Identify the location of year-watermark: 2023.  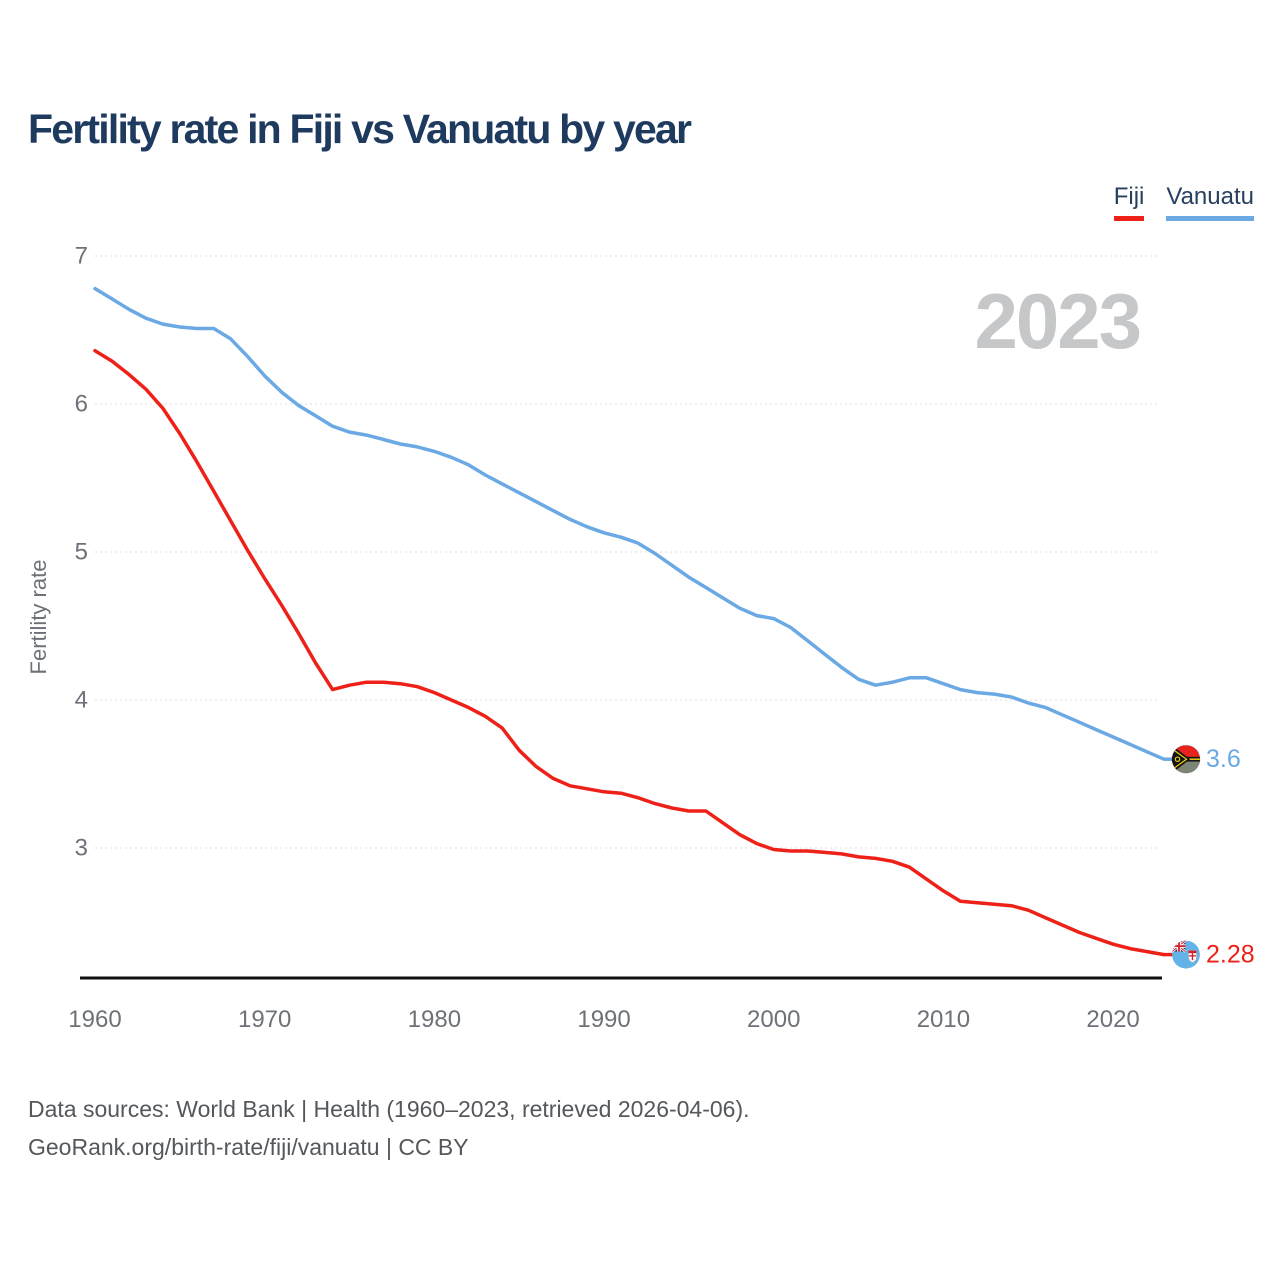
(1057, 321).